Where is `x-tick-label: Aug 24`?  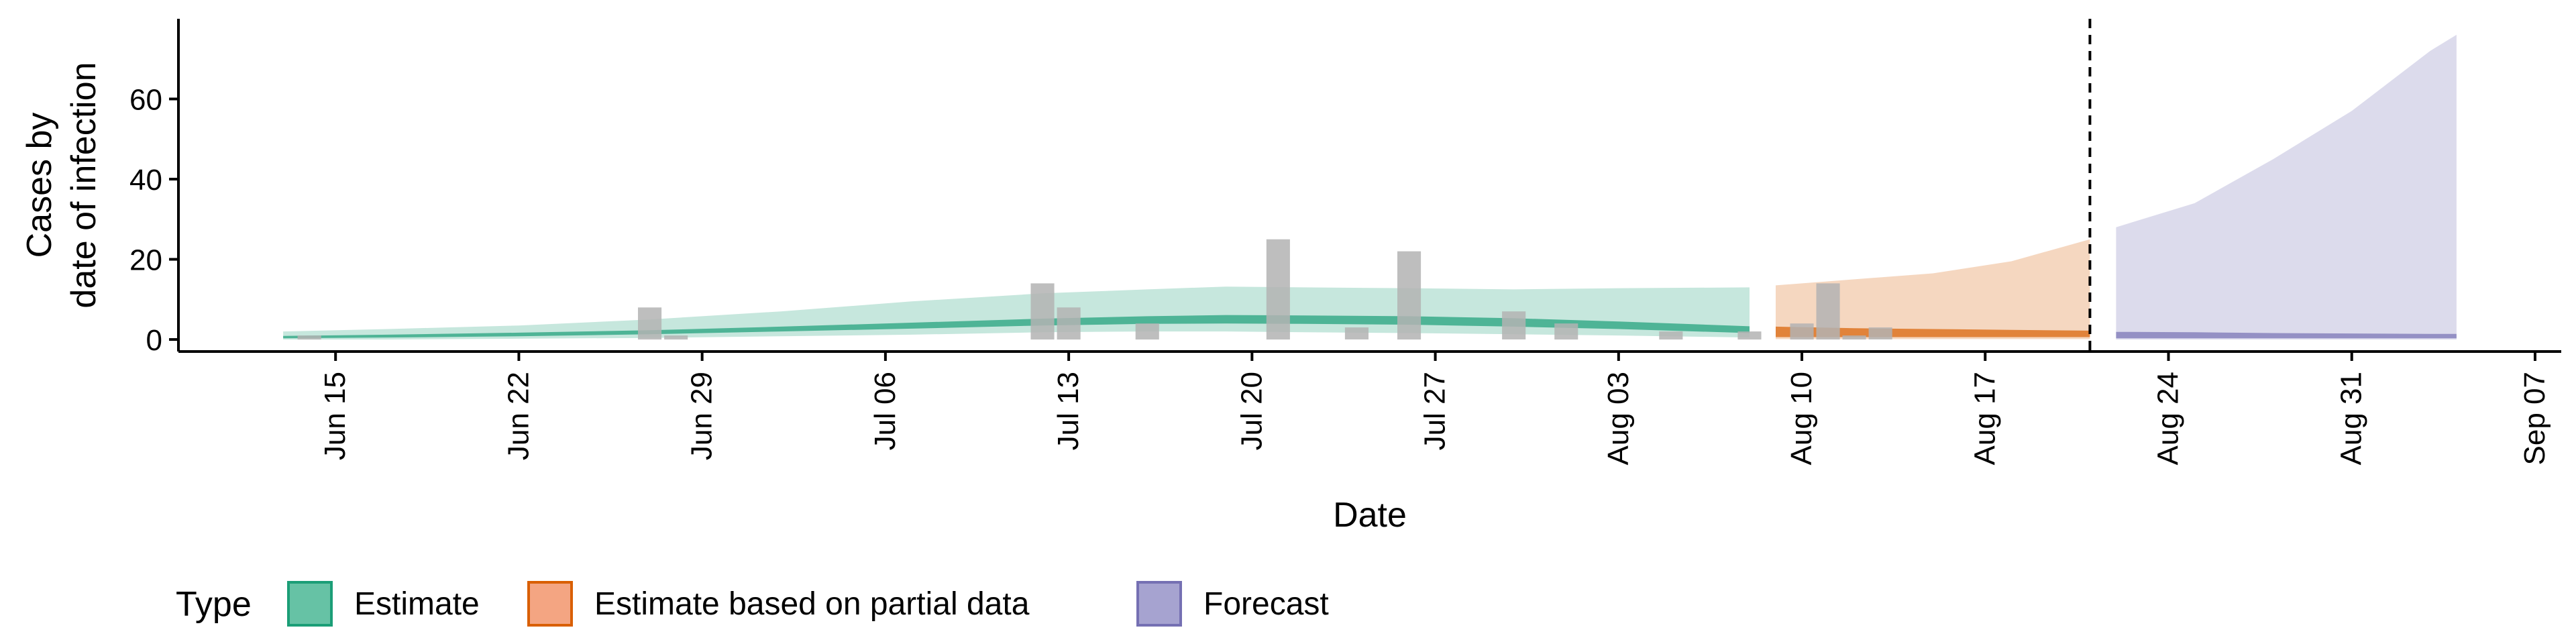
x-tick-label: Aug 24 is located at coordinates (2168, 418).